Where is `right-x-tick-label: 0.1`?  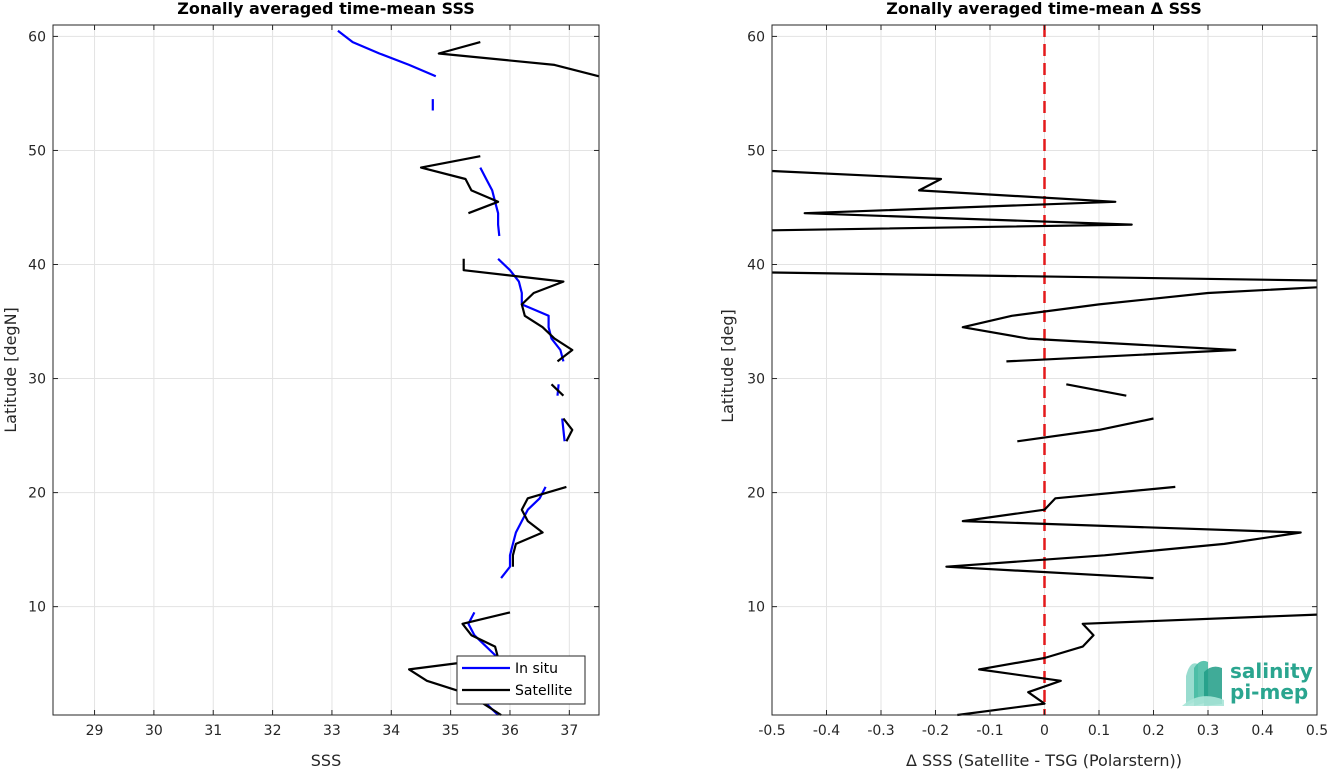 right-x-tick-label: 0.1 is located at coordinates (1099, 731).